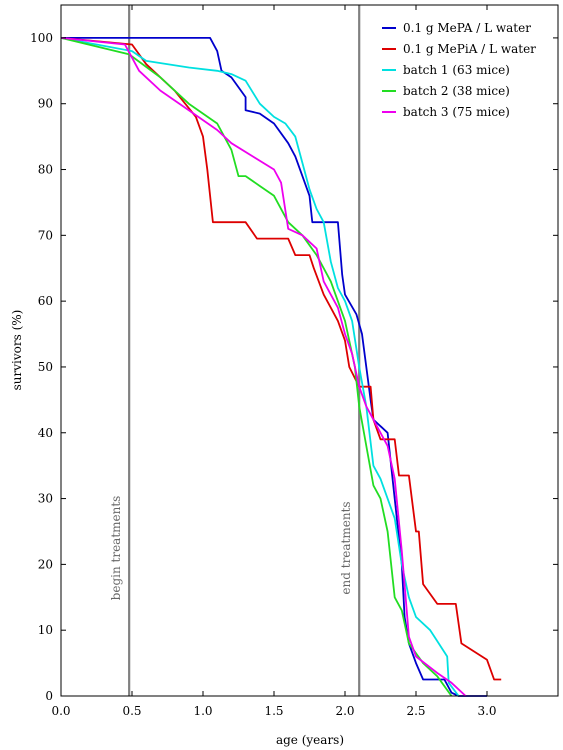  What do you see at coordinates (45, 433) in the screenshot?
I see `y-tick-label-4: 40` at bounding box center [45, 433].